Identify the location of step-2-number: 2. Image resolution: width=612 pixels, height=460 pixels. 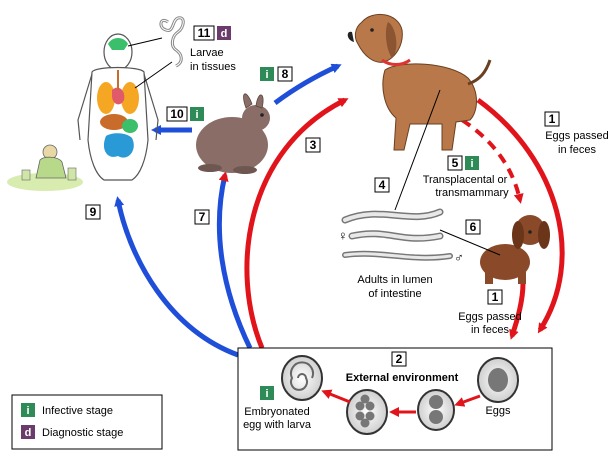
(399, 359).